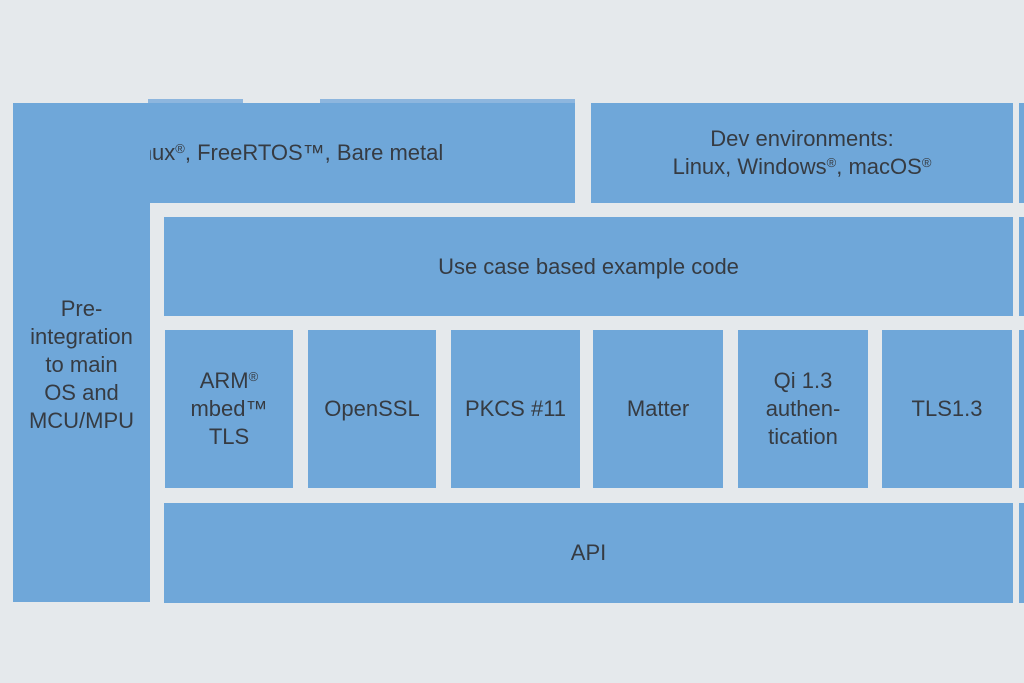  I want to click on pre-integration-box: Pre- integration to main OS and MCU/MPU, so click(81, 352).